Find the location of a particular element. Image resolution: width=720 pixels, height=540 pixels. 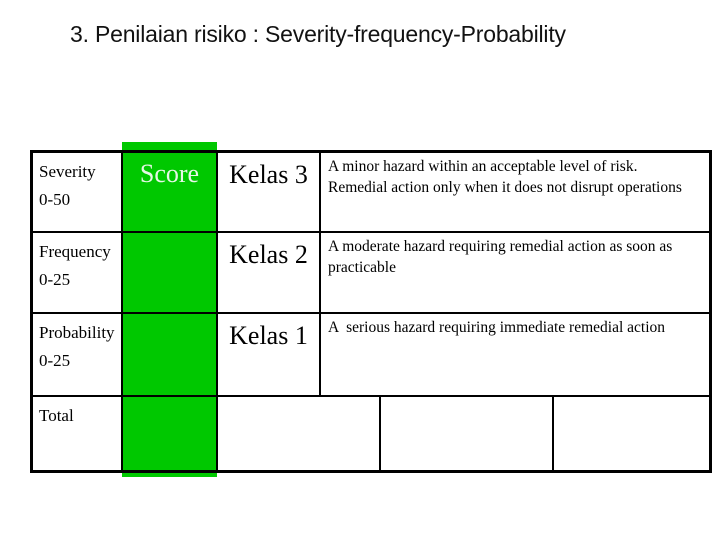

score-label: Score is located at coordinates (169, 173).